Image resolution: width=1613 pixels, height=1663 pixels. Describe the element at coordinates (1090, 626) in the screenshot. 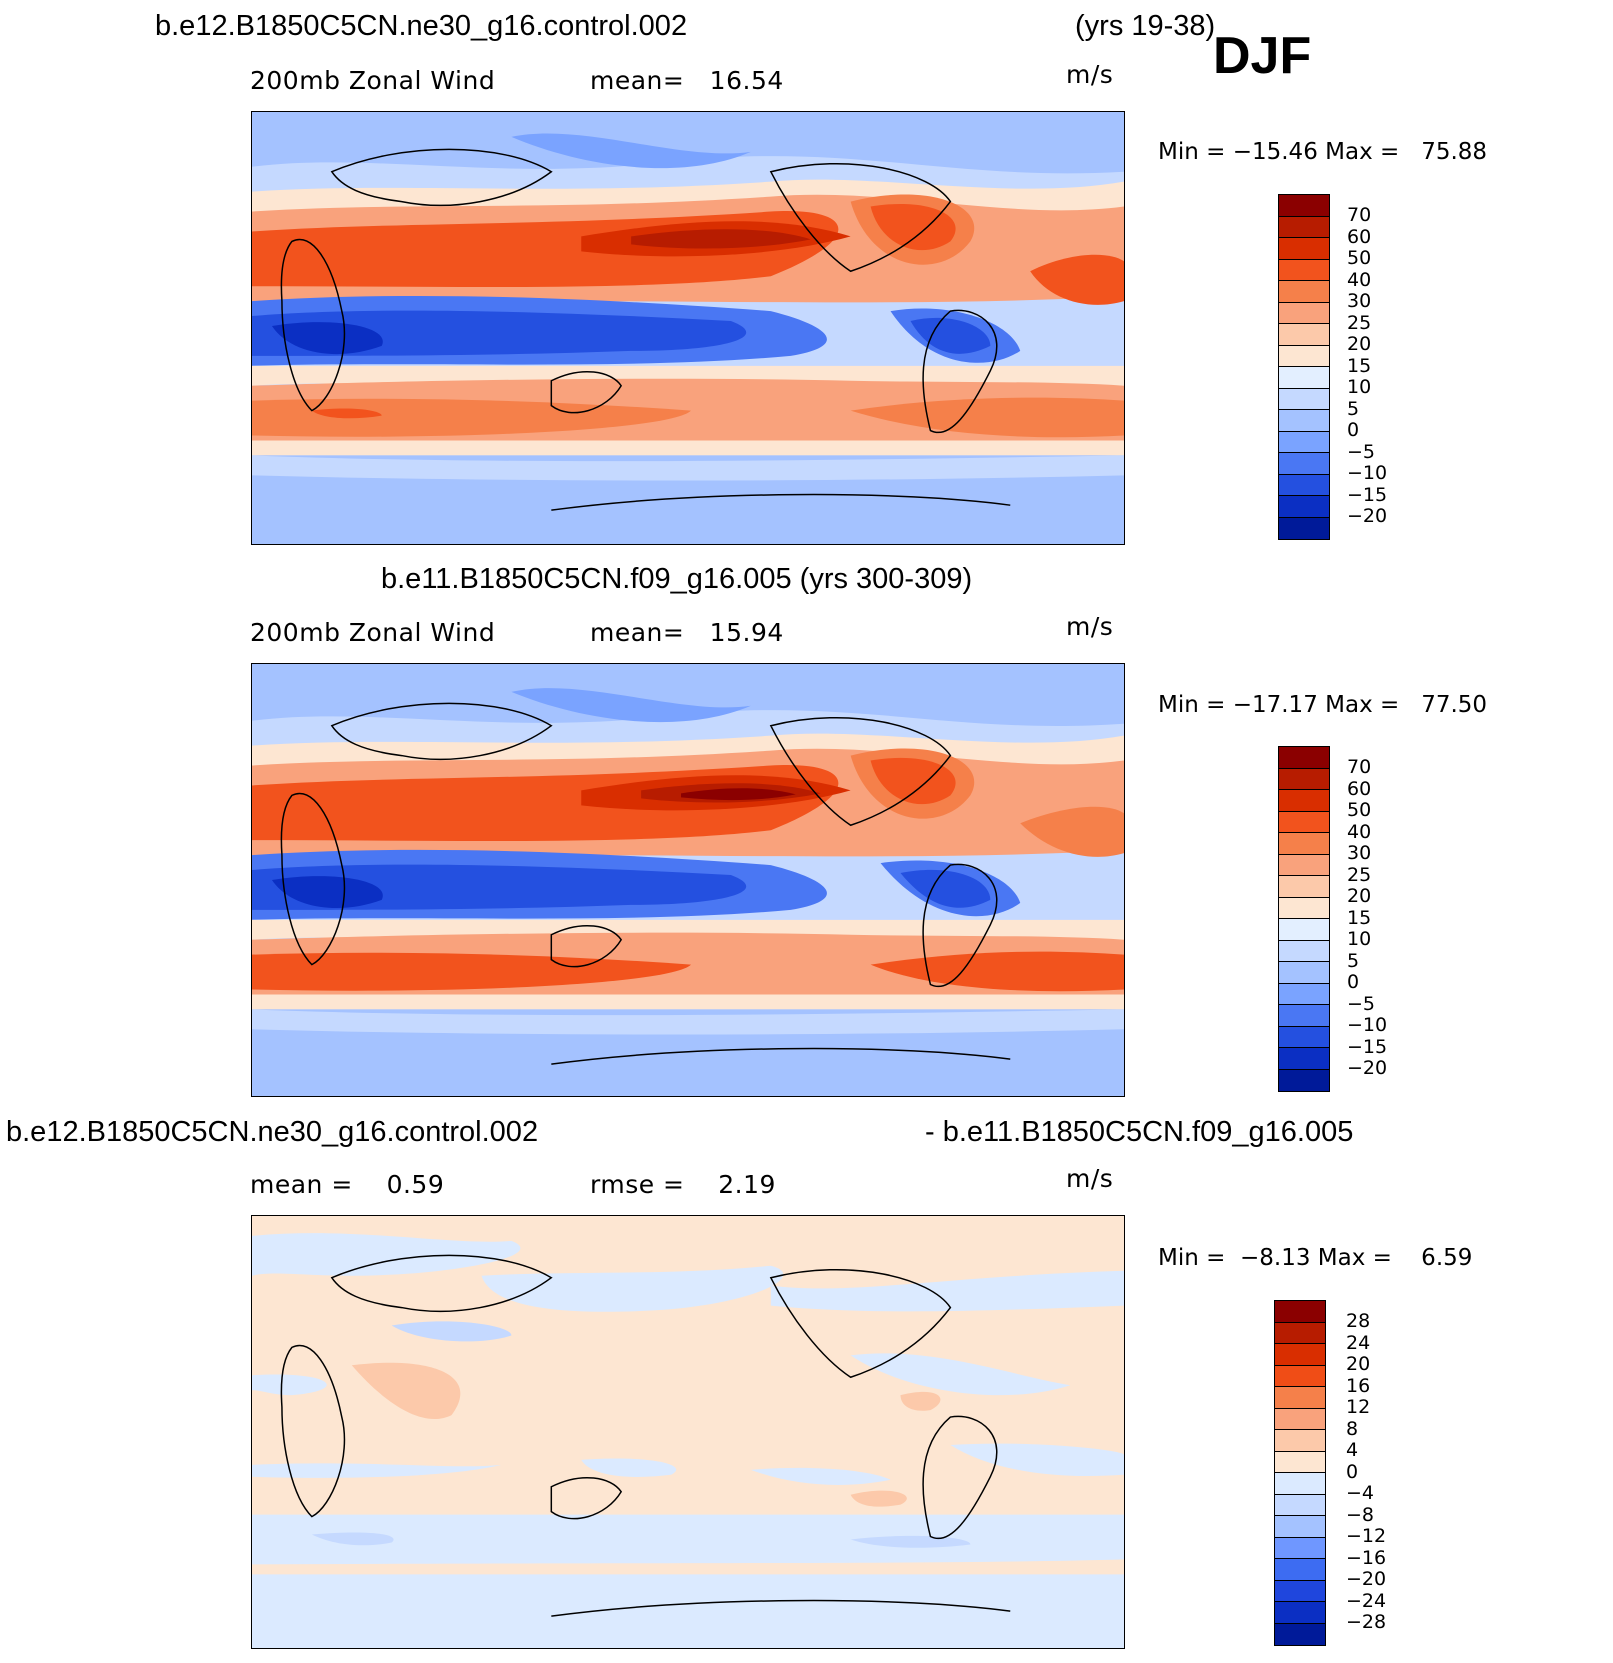

I see `panel2-units: m/s` at that location.